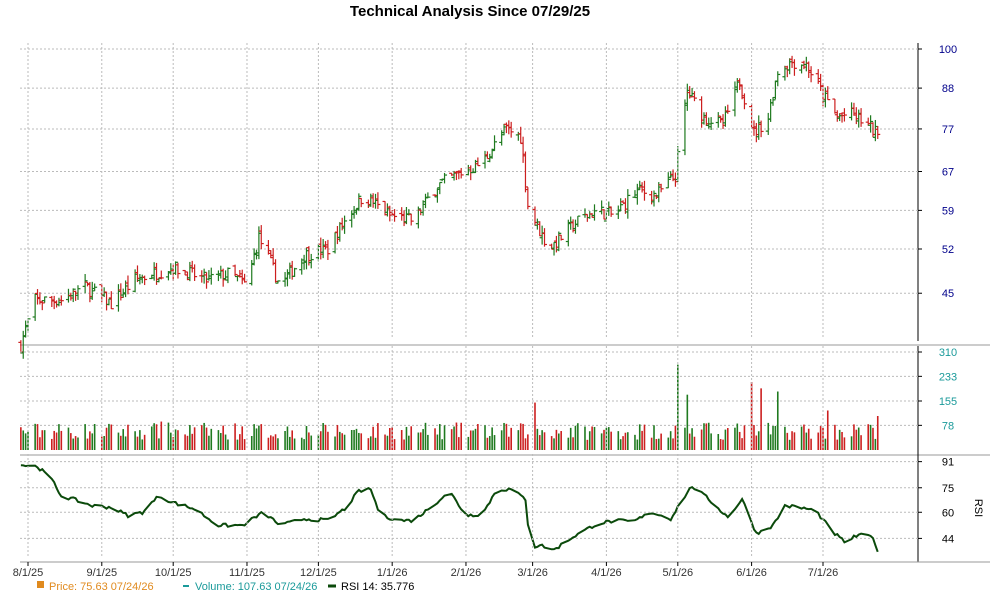  Describe the element at coordinates (449, 508) in the screenshot. I see `rsi-line` at that location.